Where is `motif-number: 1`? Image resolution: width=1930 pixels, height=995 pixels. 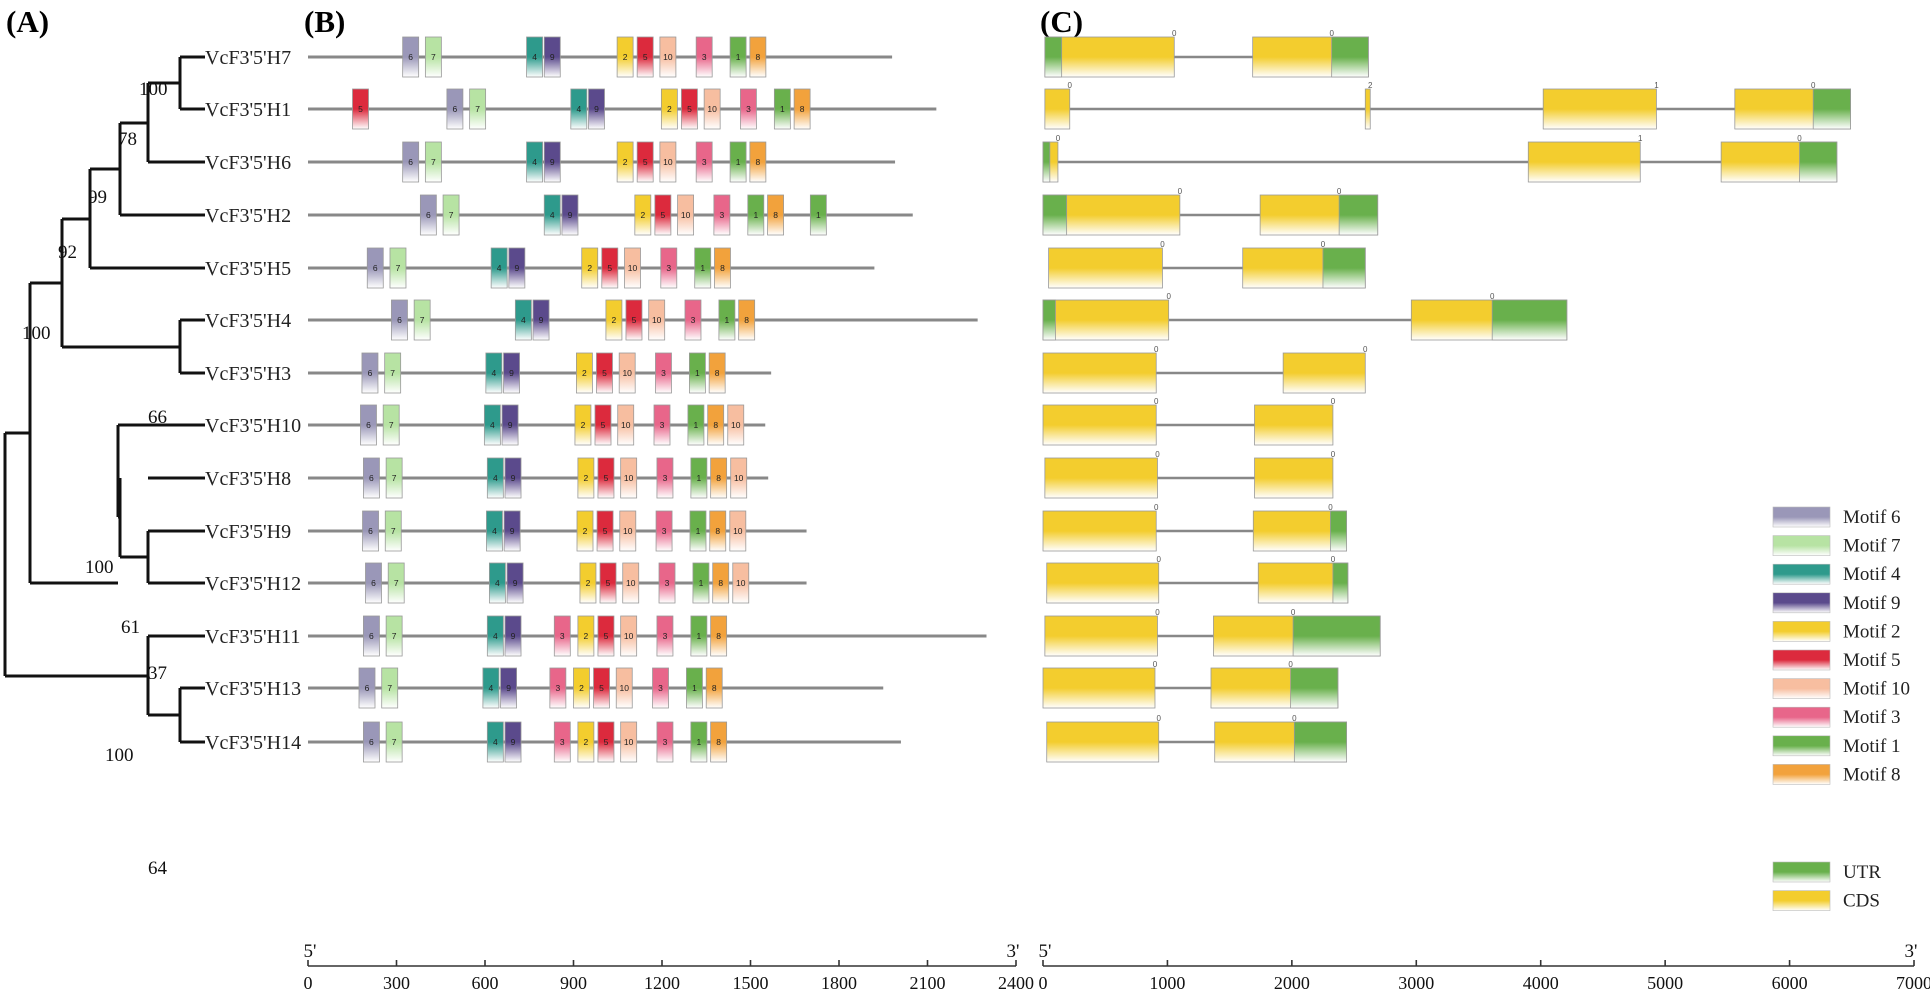 motif-number: 1 is located at coordinates (738, 57).